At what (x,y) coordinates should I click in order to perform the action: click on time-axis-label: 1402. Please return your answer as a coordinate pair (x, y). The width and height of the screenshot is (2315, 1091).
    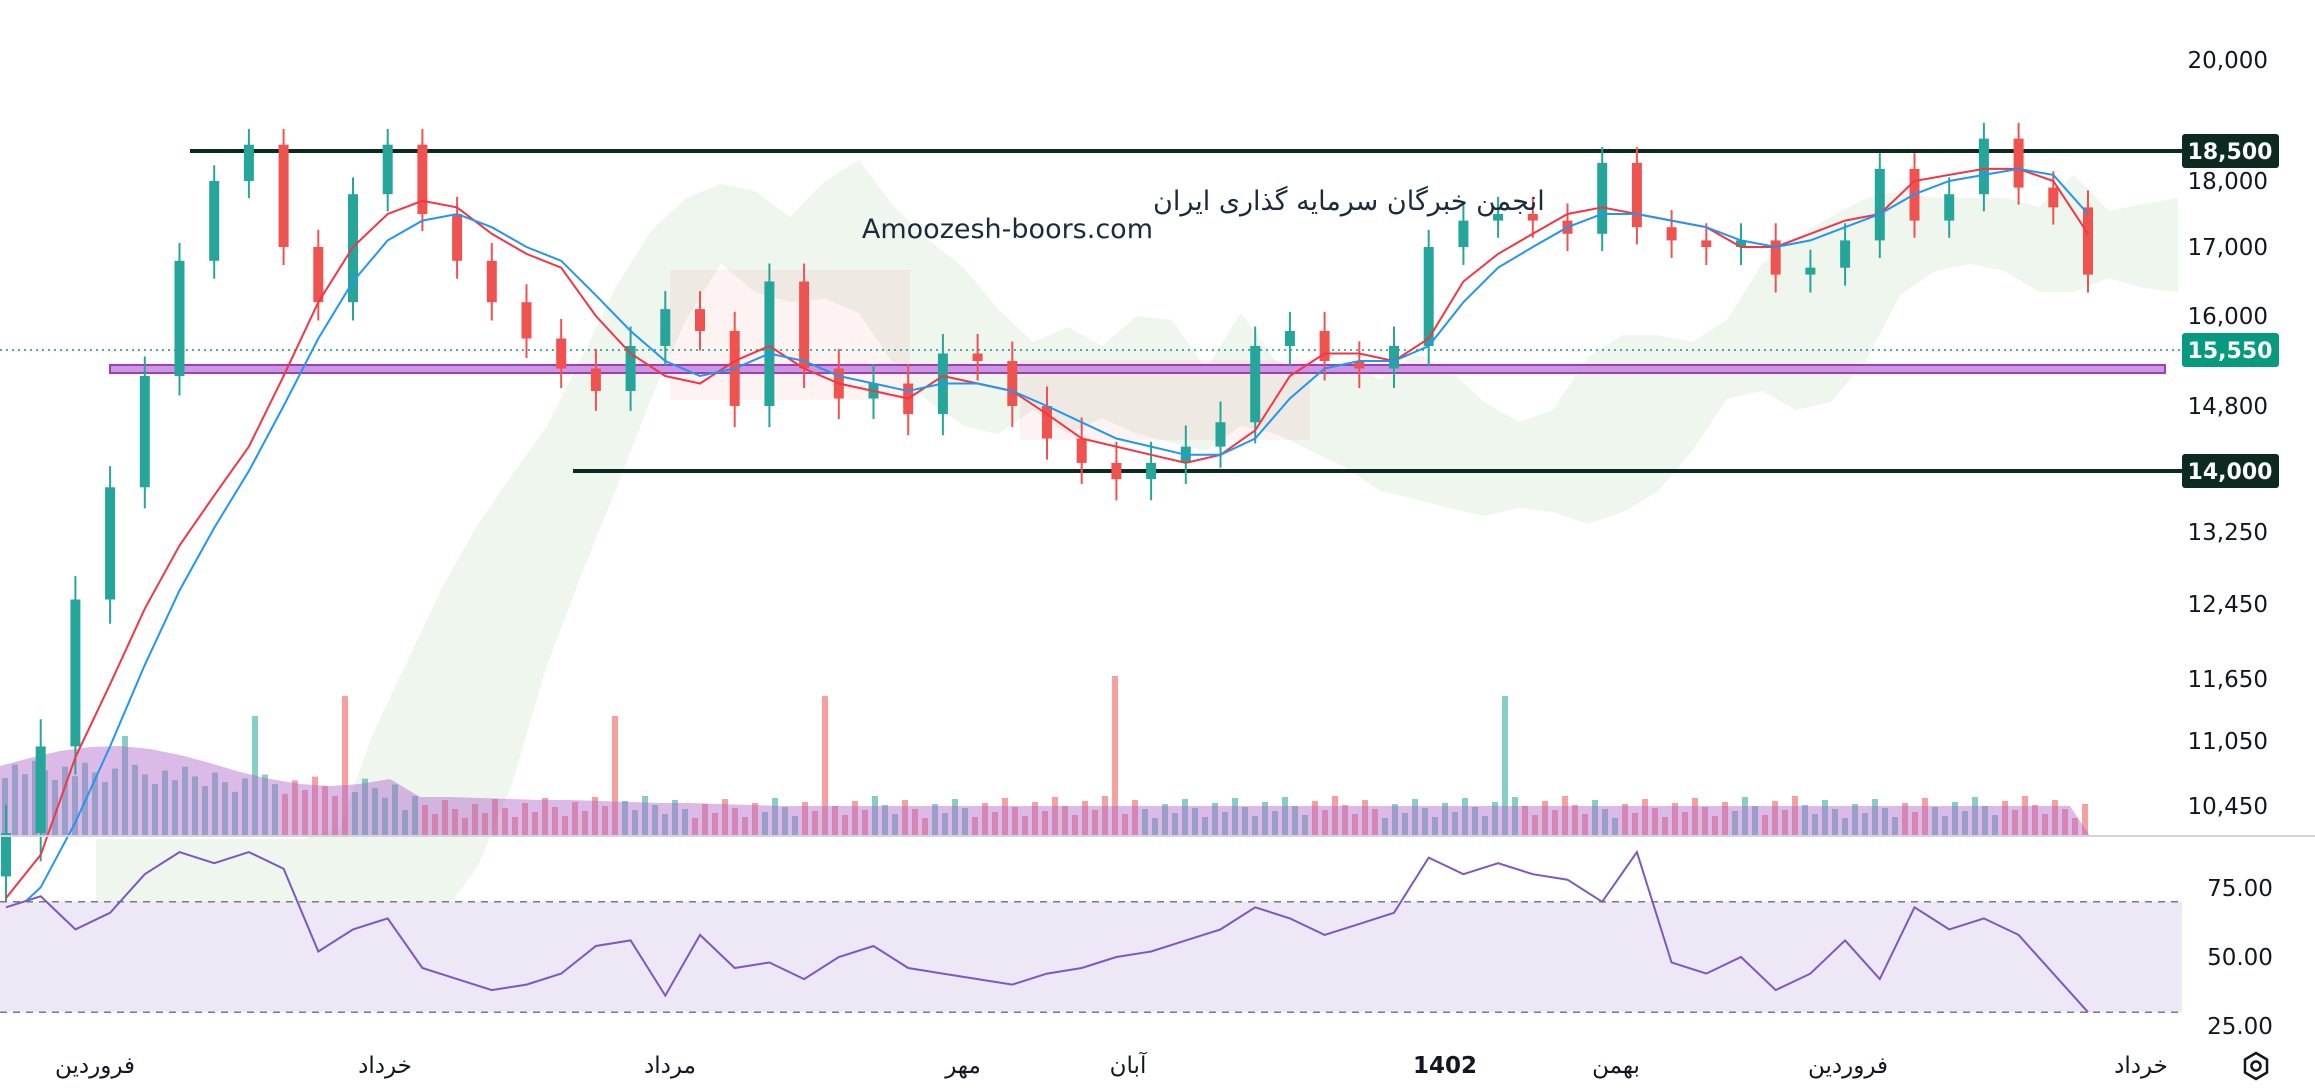
    Looking at the image, I should click on (1445, 1066).